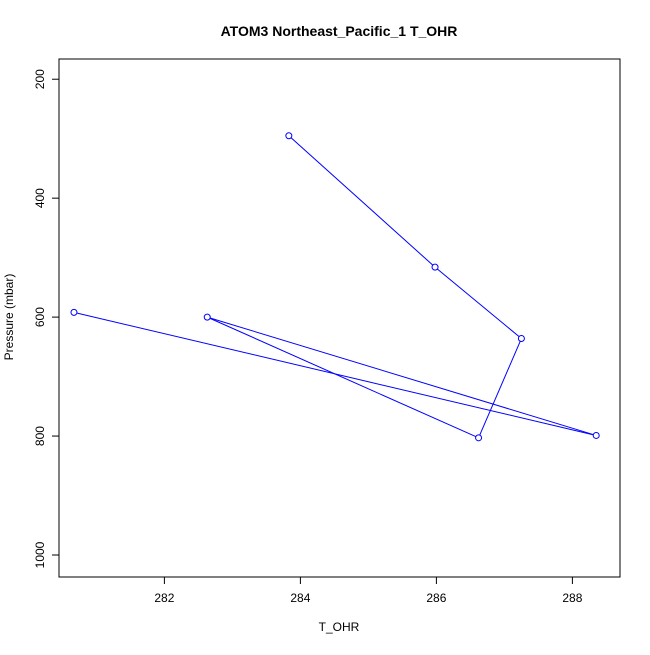 The image size is (650, 655). I want to click on x-tick-label: 282, so click(164, 598).